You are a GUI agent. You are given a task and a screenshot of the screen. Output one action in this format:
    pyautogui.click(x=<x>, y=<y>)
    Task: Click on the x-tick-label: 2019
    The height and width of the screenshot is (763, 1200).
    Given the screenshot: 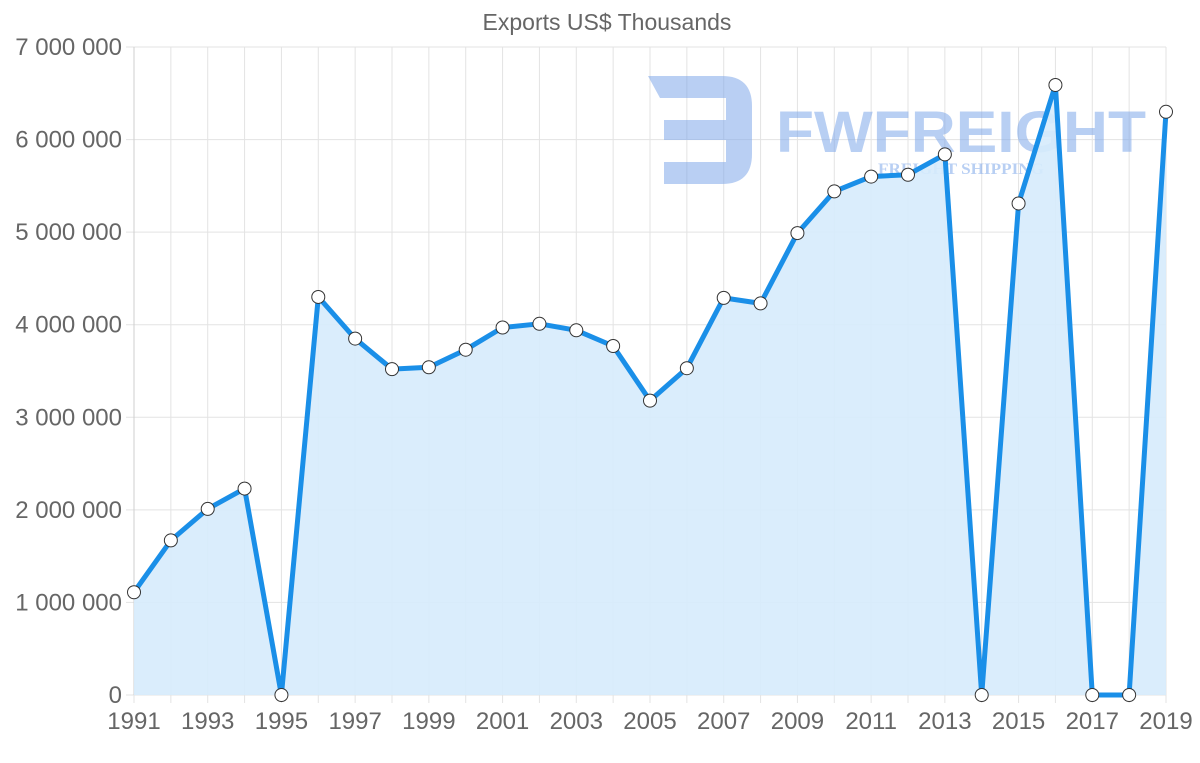 What is the action you would take?
    pyautogui.click(x=1165, y=721)
    